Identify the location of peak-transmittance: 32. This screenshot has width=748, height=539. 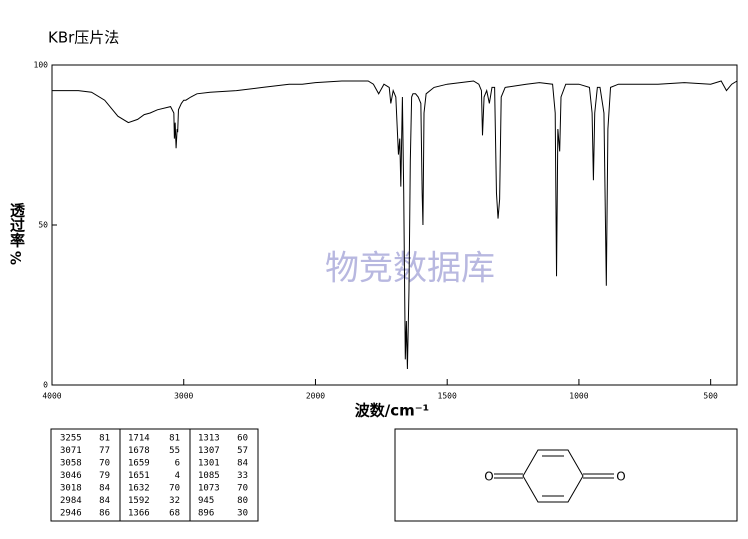
(174, 501).